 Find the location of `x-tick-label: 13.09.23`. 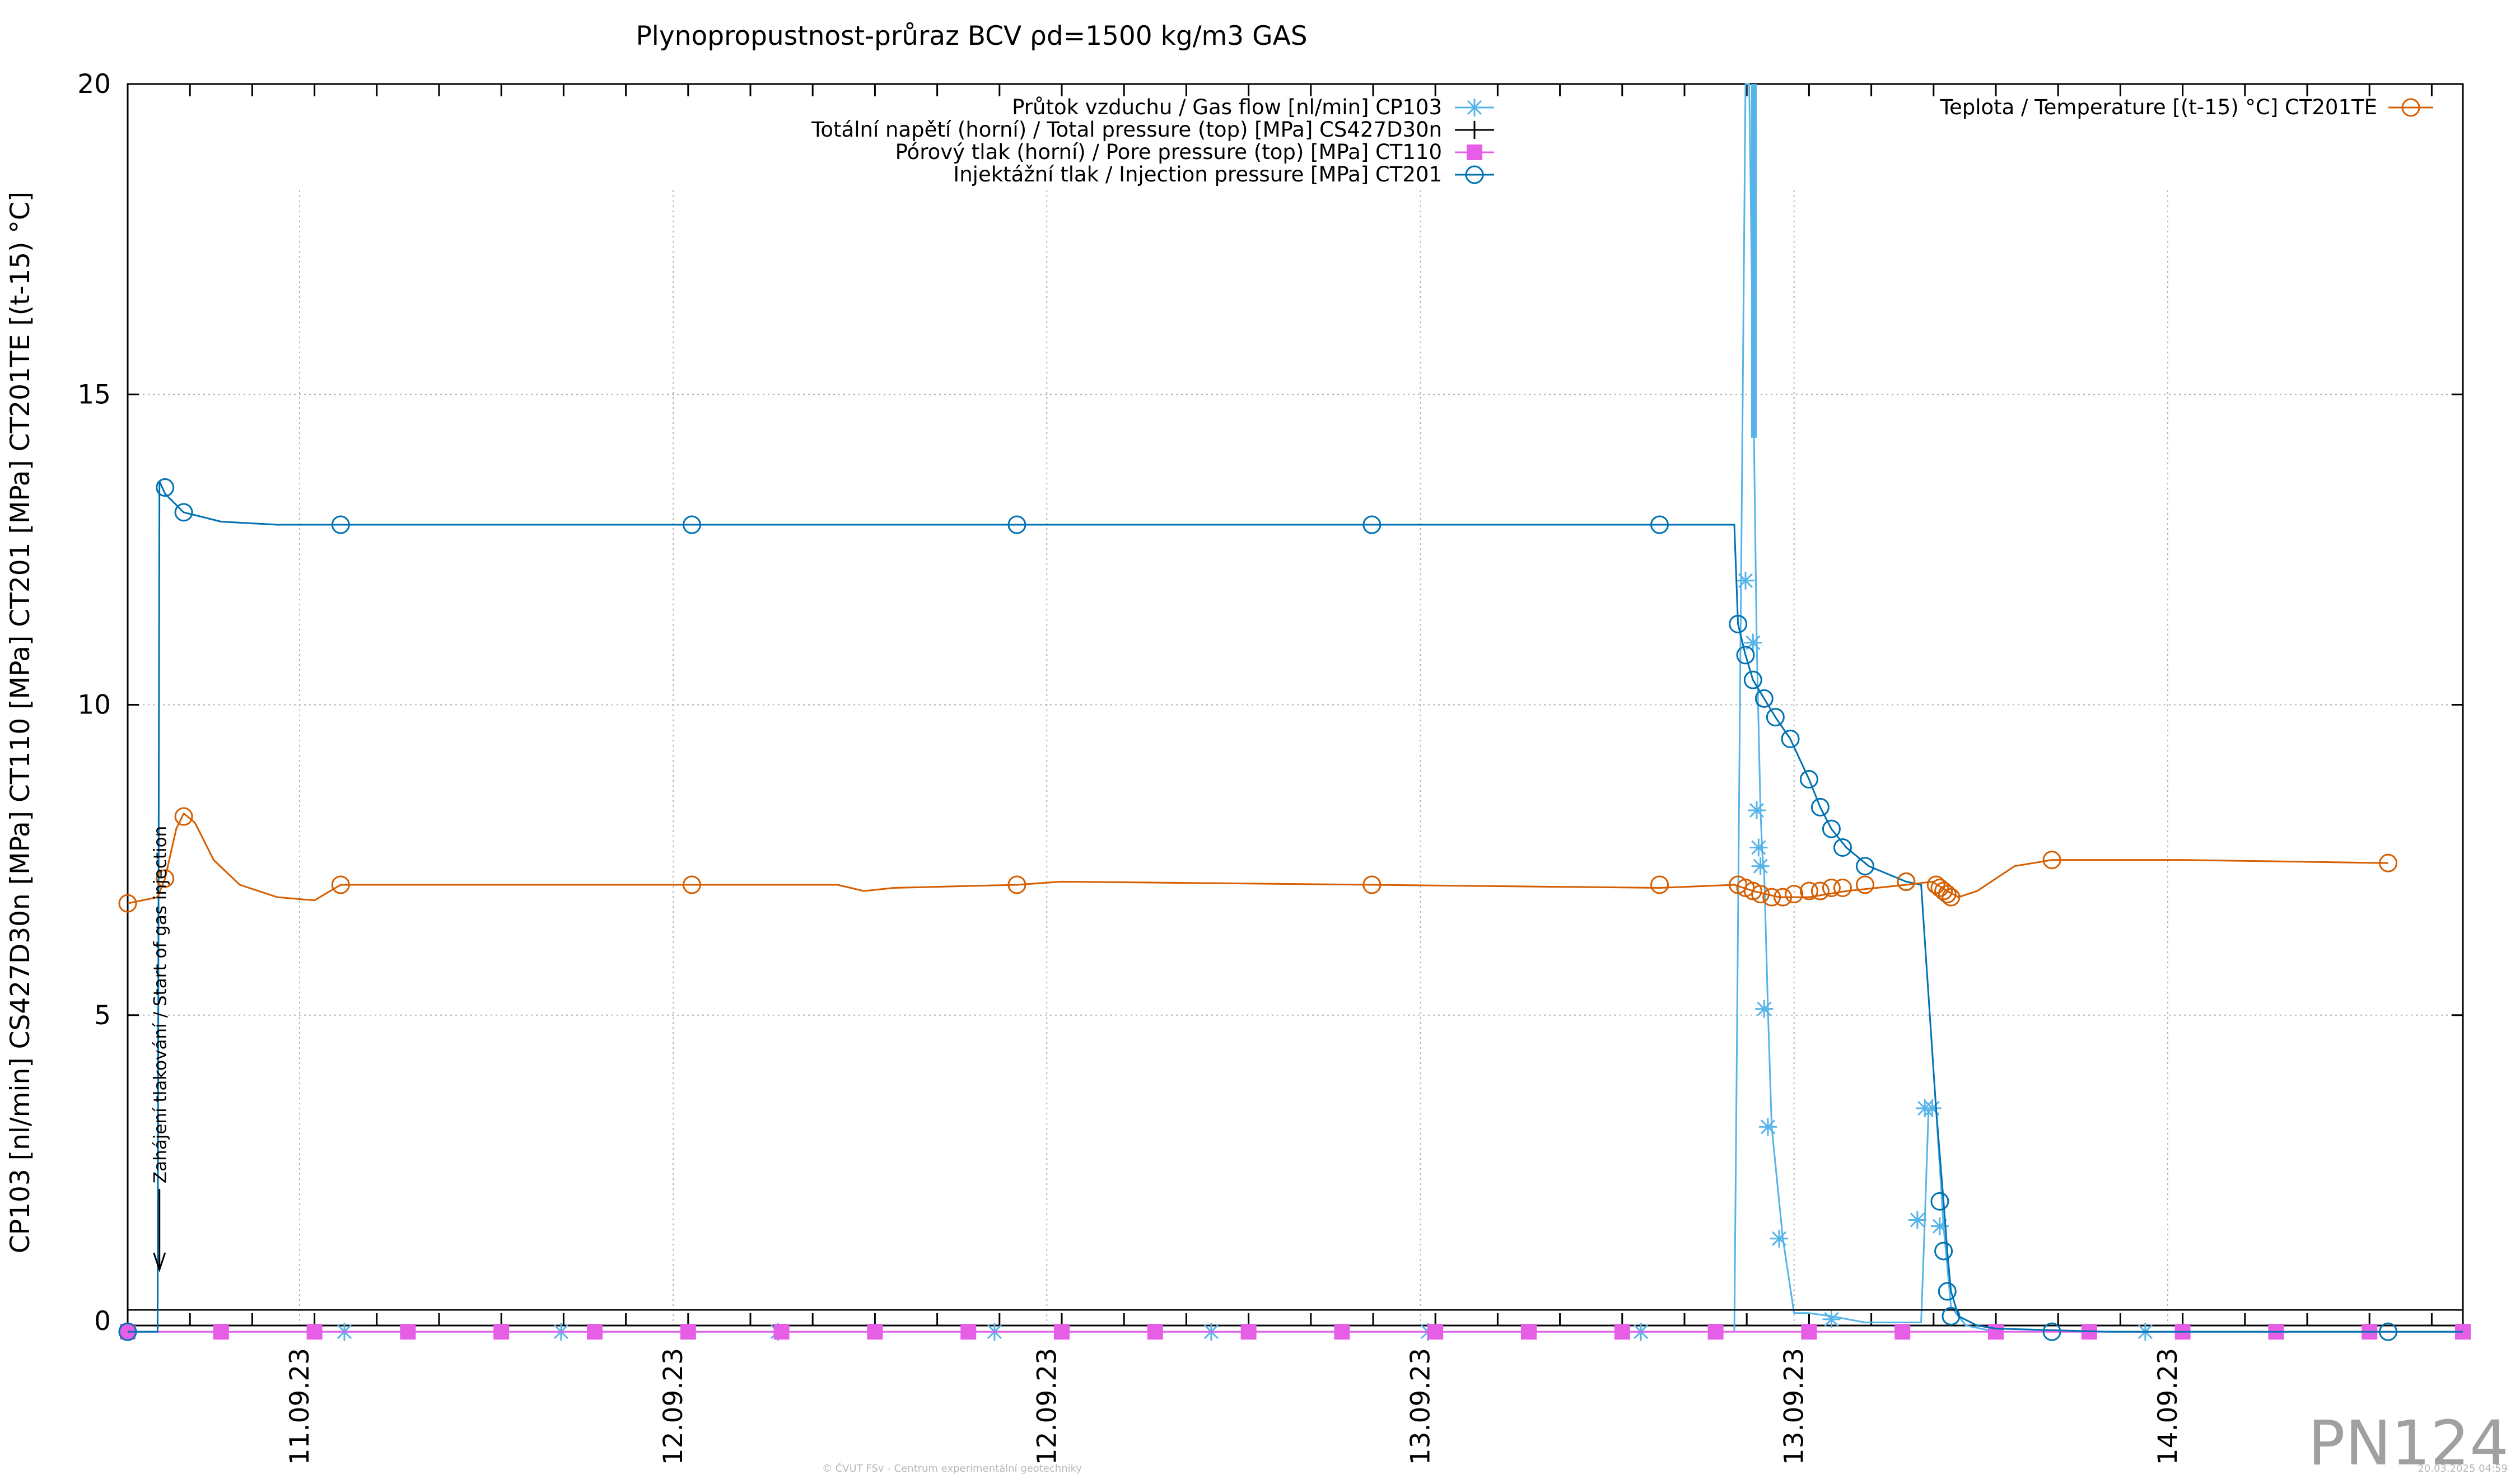

x-tick-label: 13.09.23 is located at coordinates (1795, 1407).